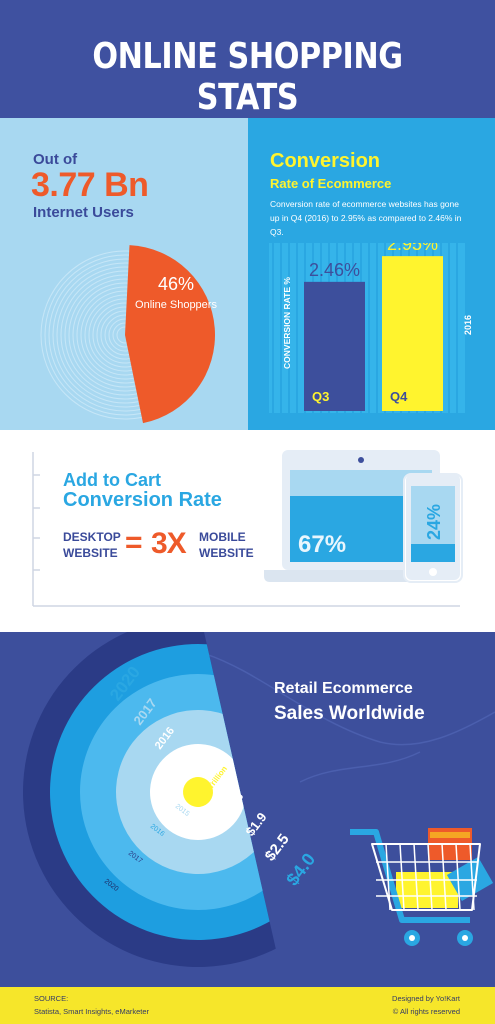 The width and height of the screenshot is (495, 1024). I want to click on multiplier: 3X, so click(169, 543).